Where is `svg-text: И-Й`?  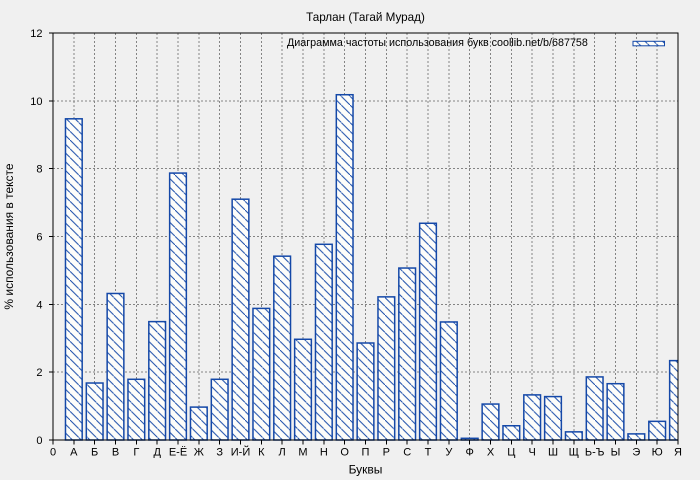 svg-text: И-Й is located at coordinates (240, 452).